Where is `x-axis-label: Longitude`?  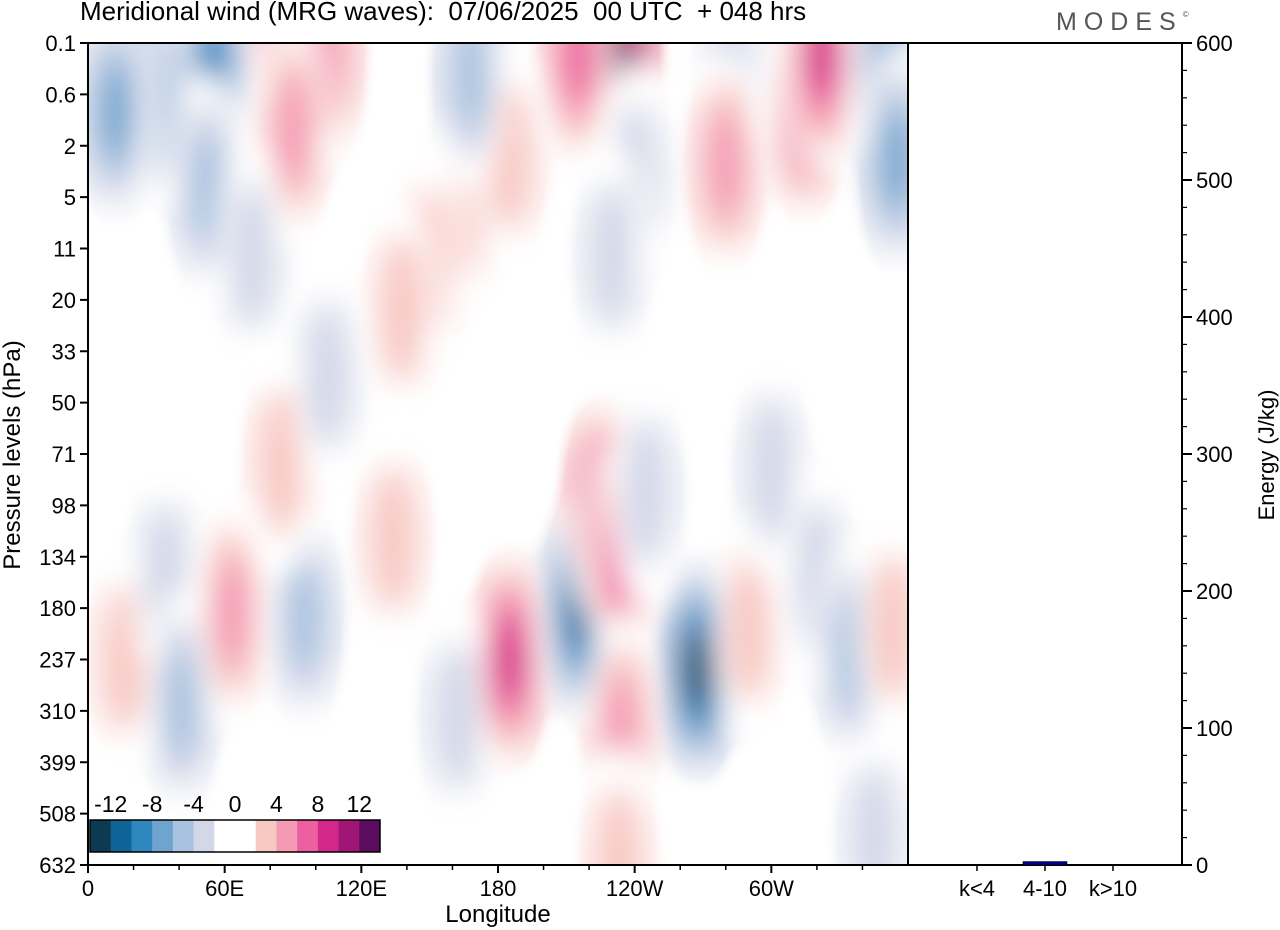
x-axis-label: Longitude is located at coordinates (497, 914).